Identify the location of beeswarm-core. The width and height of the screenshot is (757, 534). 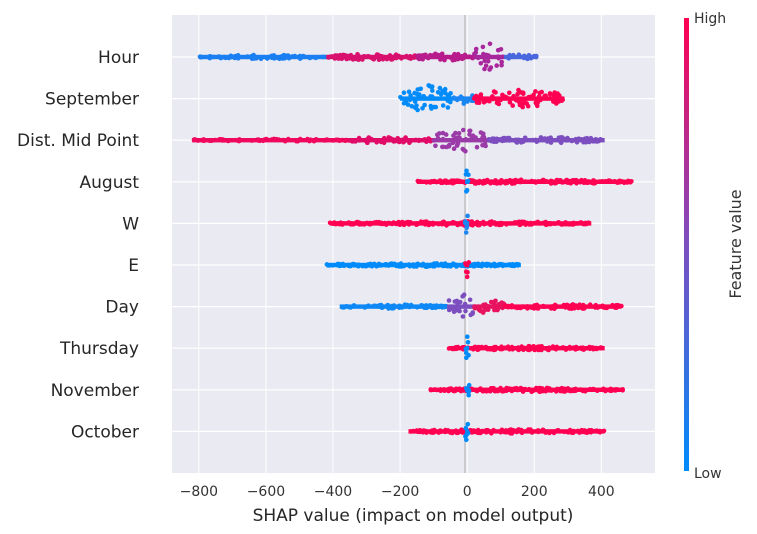
(262, 57).